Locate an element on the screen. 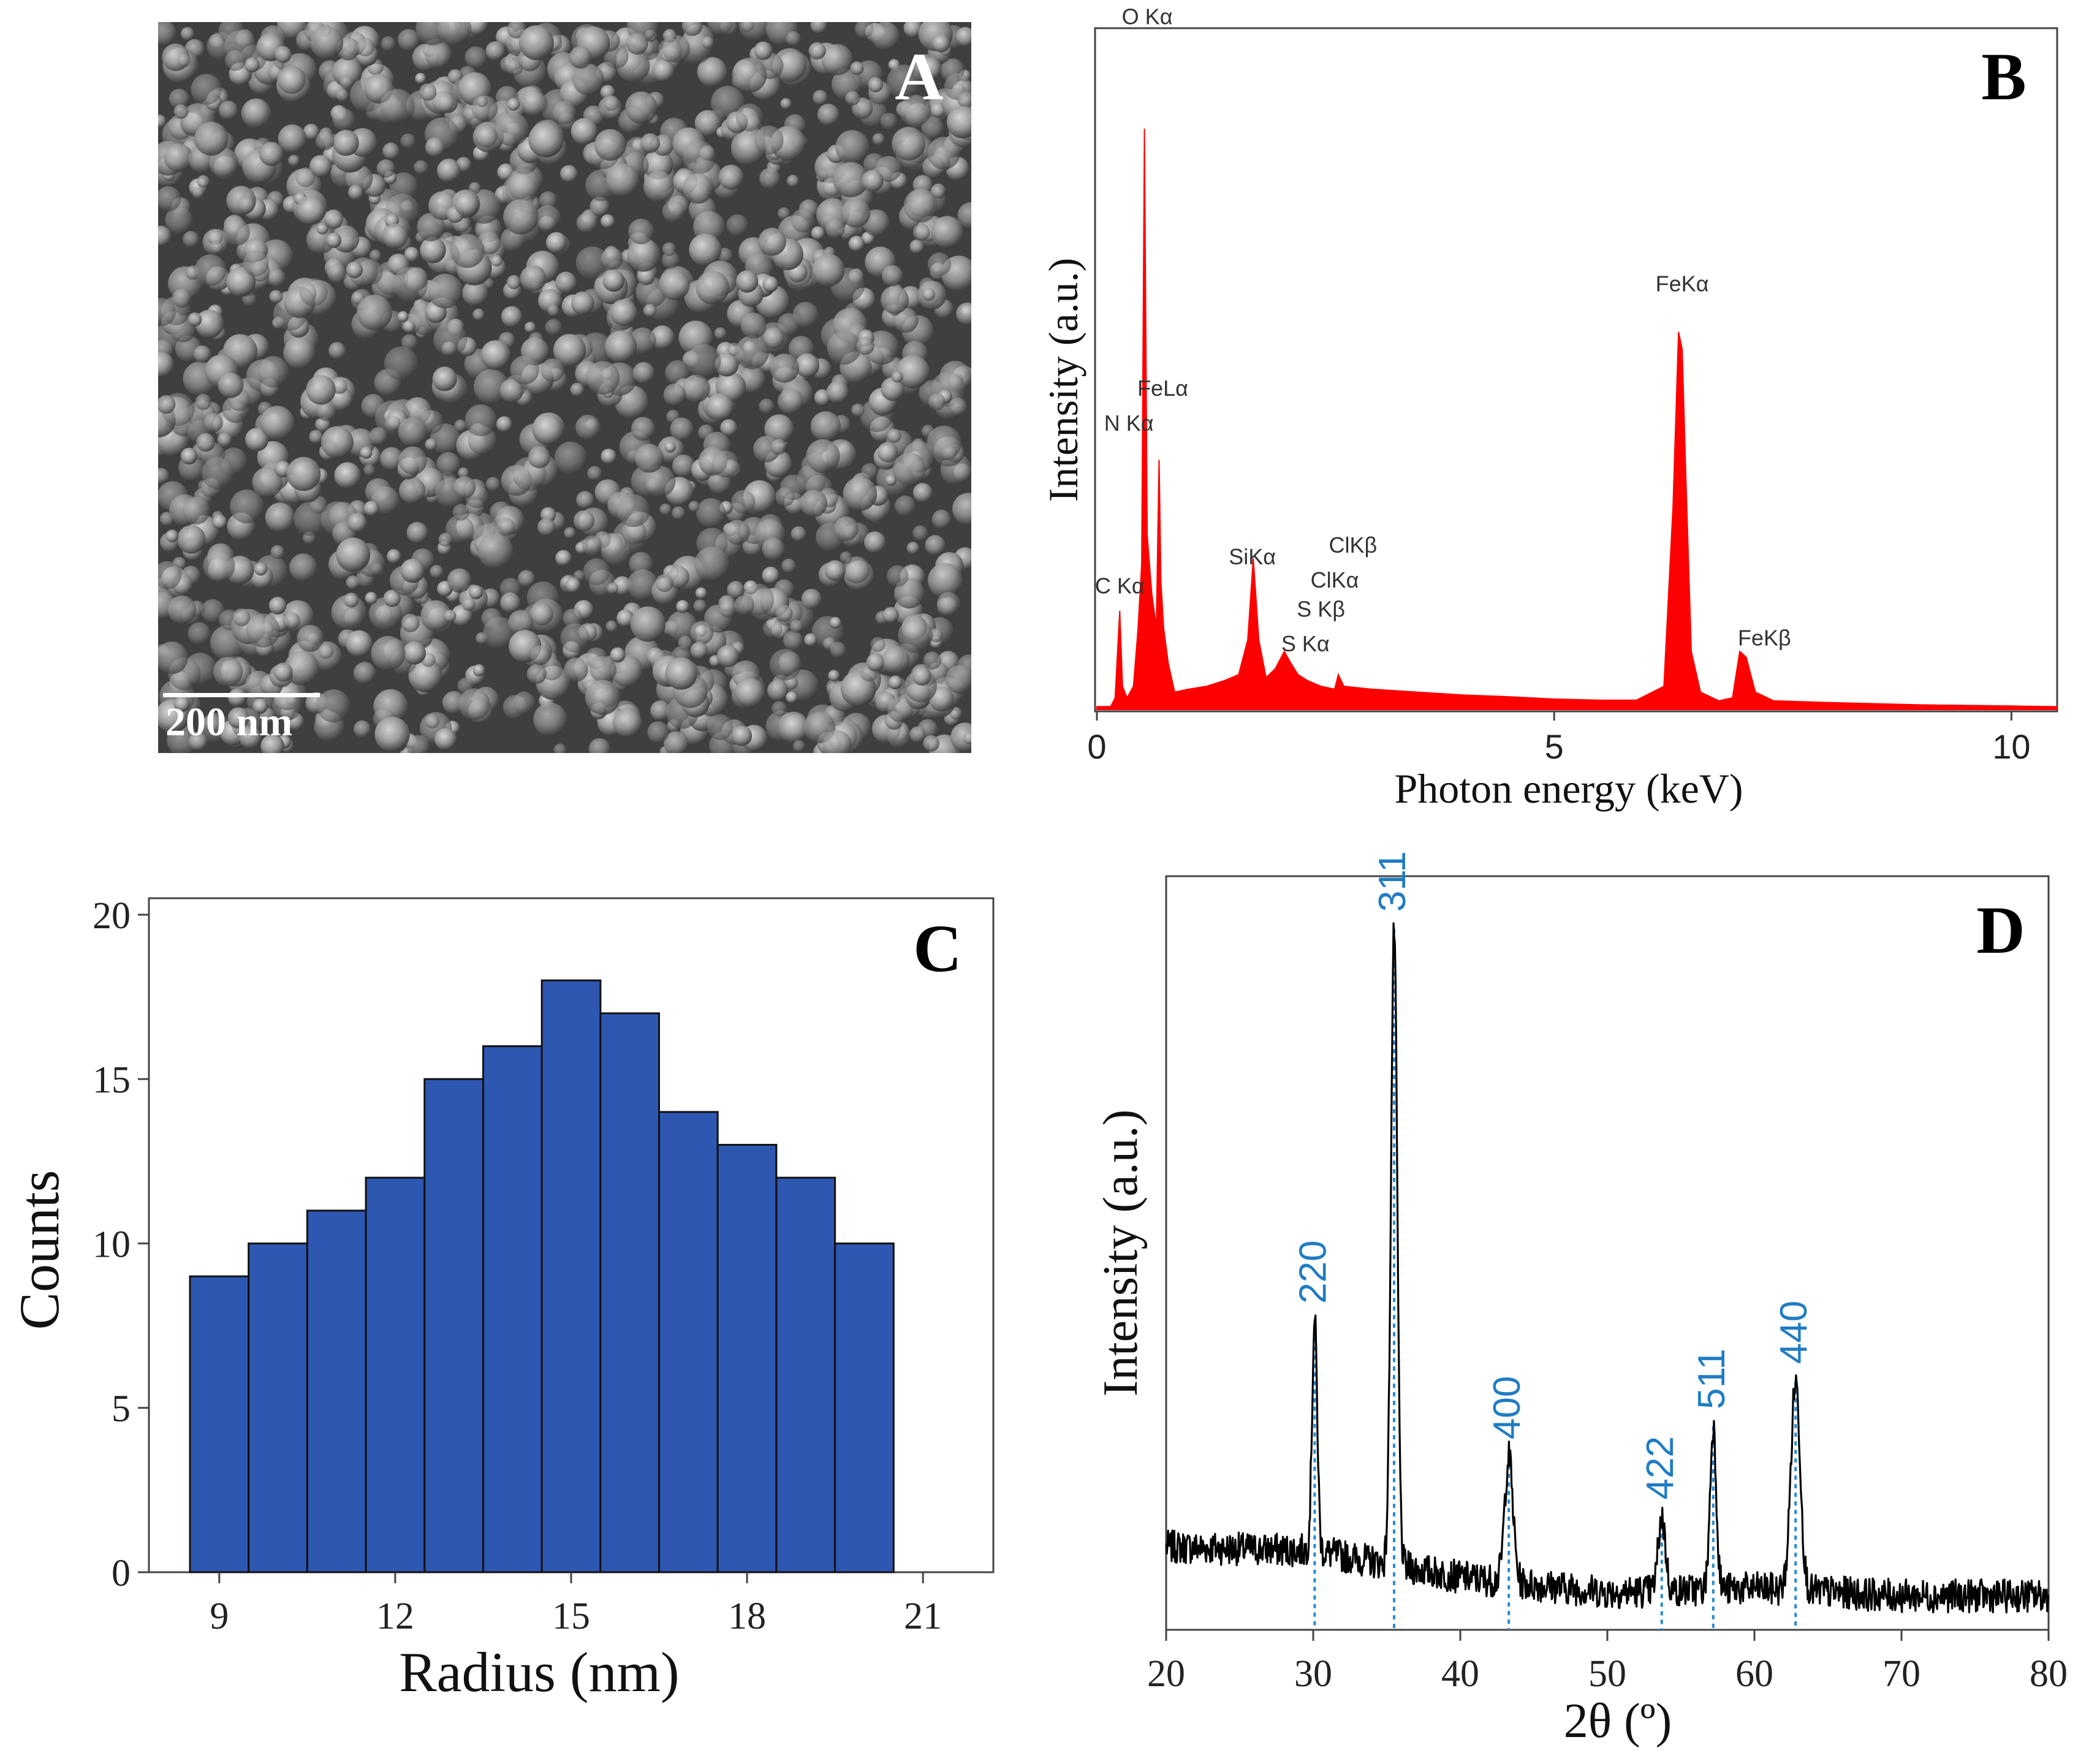  eds-y-axis-label: Intensity (a.u.) is located at coordinates (1063, 380).